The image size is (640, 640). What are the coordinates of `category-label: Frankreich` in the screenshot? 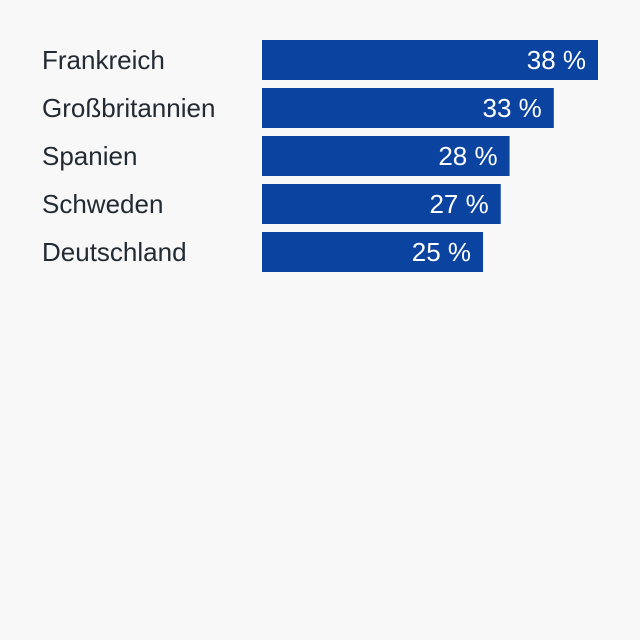 It's located at (103, 60).